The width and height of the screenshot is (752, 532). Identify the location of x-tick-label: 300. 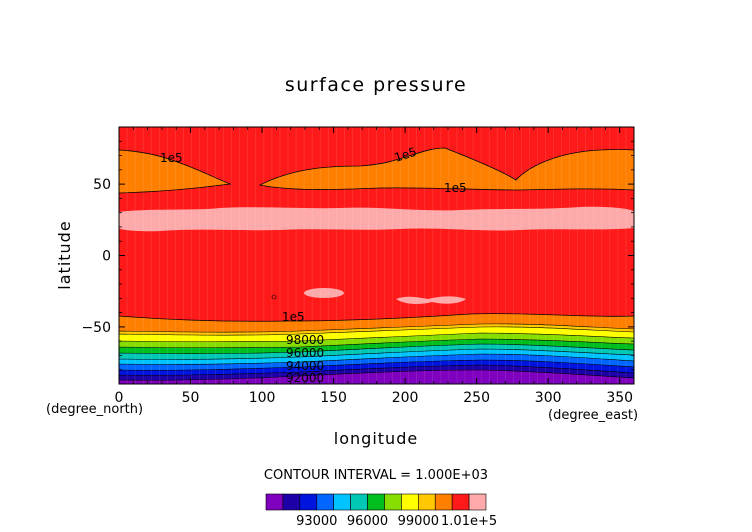
(548, 398).